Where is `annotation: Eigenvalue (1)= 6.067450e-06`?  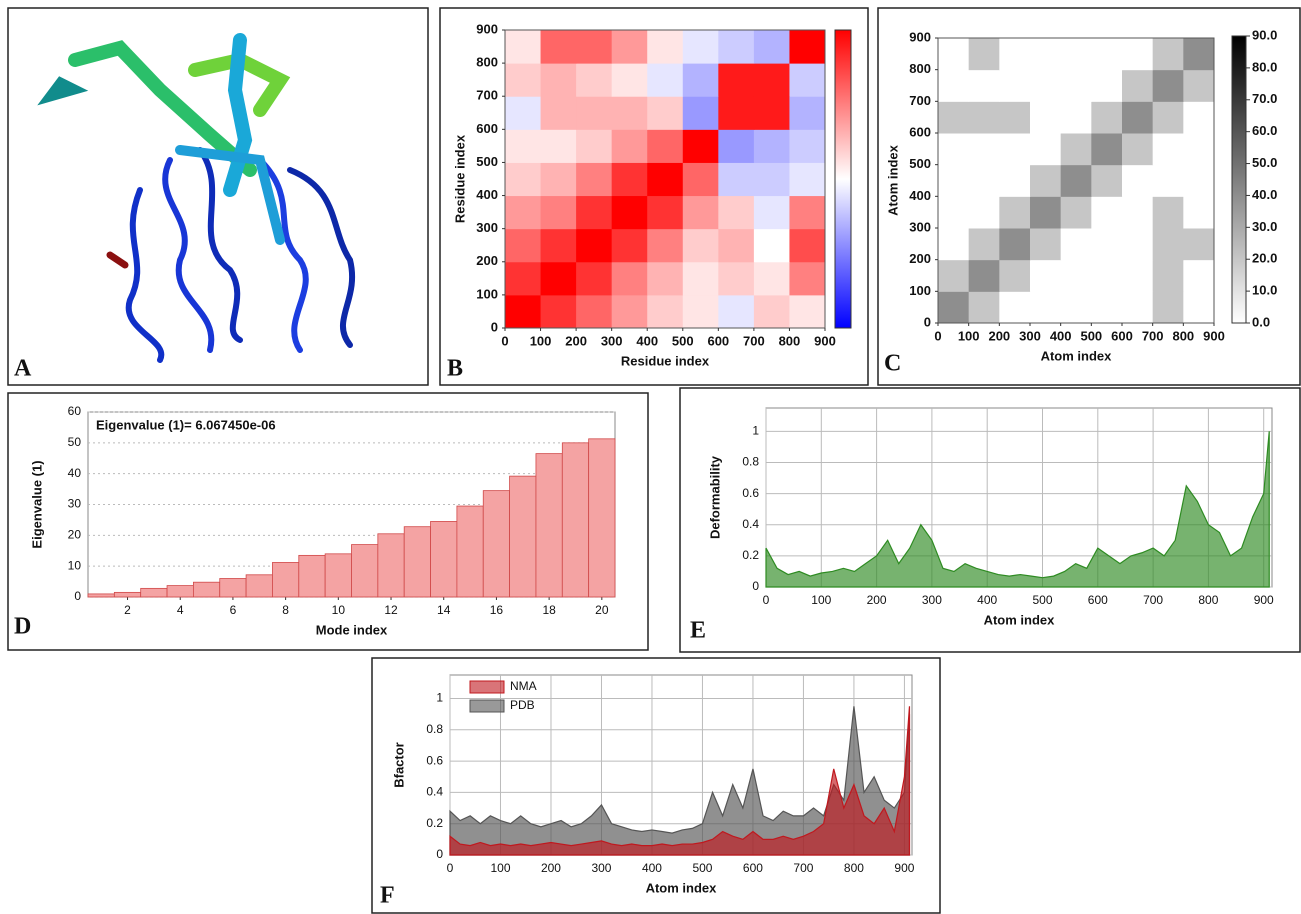
annotation: Eigenvalue (1)= 6.067450e-06 is located at coordinates (186, 424).